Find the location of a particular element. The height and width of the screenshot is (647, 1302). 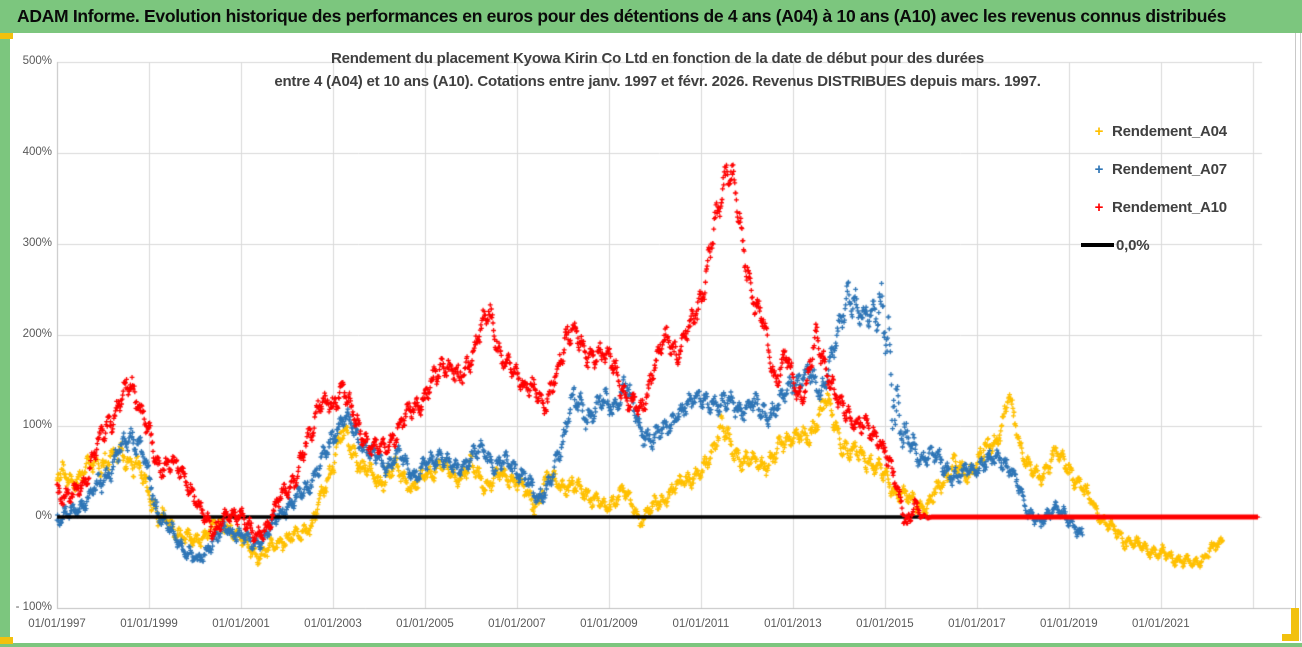

legend-item-a10: + Rendement_A10 is located at coordinates (1157, 207).